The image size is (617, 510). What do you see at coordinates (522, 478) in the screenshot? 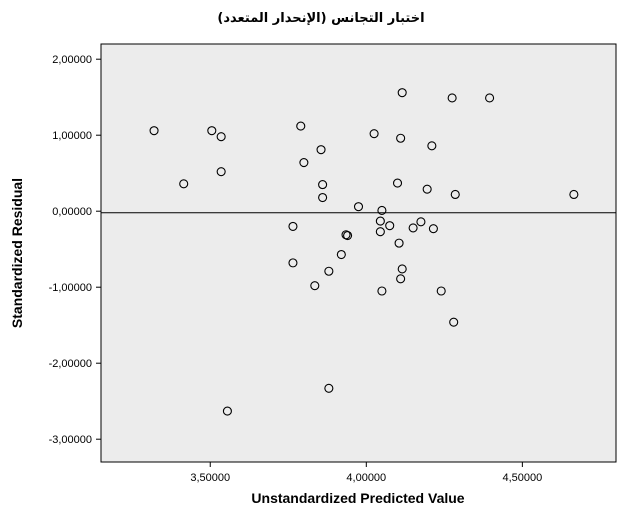
I see `x-tick-label: 4,50000` at bounding box center [522, 478].